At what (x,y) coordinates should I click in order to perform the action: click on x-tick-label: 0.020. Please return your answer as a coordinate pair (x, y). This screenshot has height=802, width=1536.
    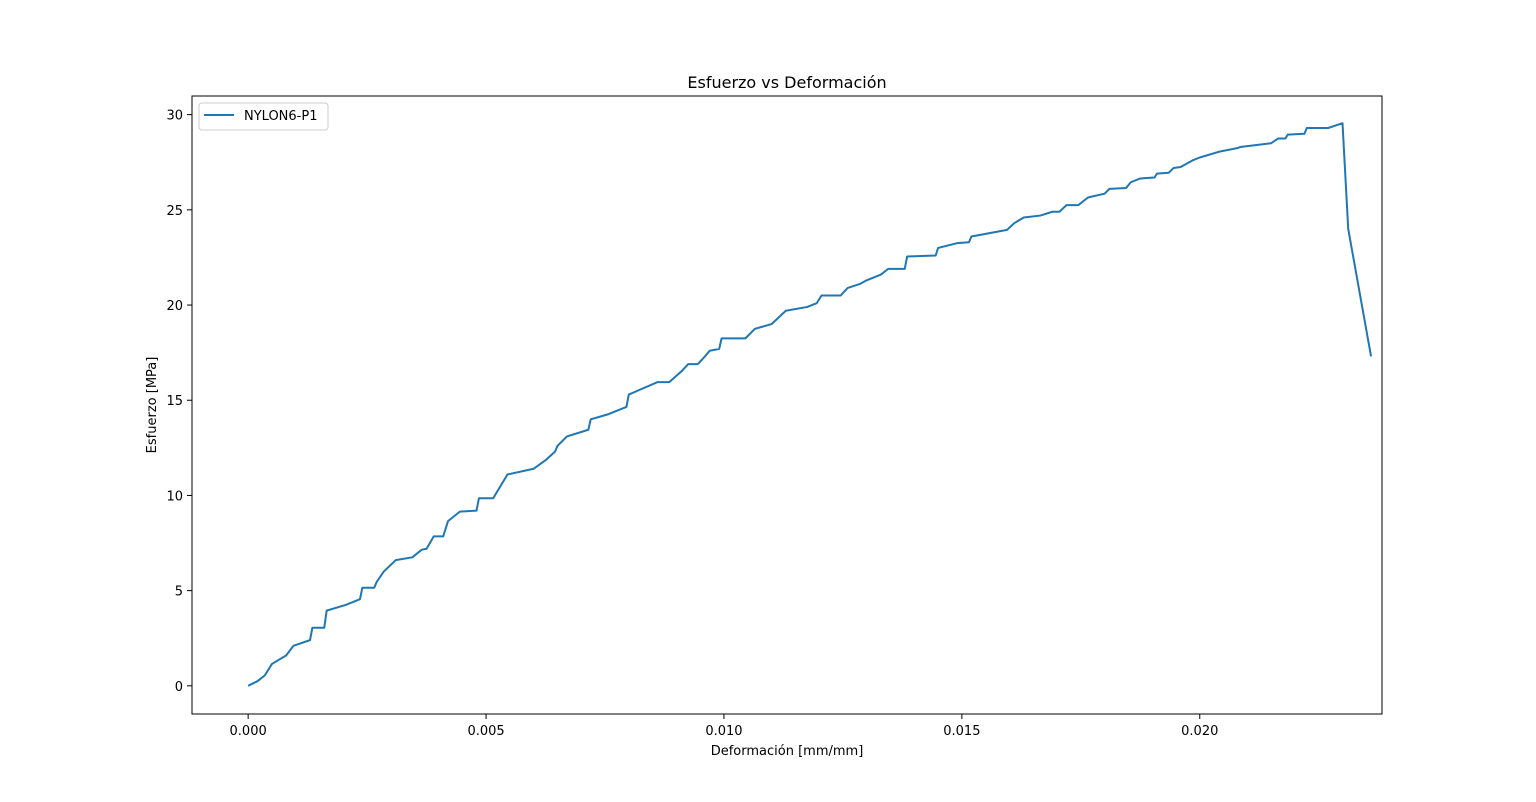
    Looking at the image, I should click on (1199, 731).